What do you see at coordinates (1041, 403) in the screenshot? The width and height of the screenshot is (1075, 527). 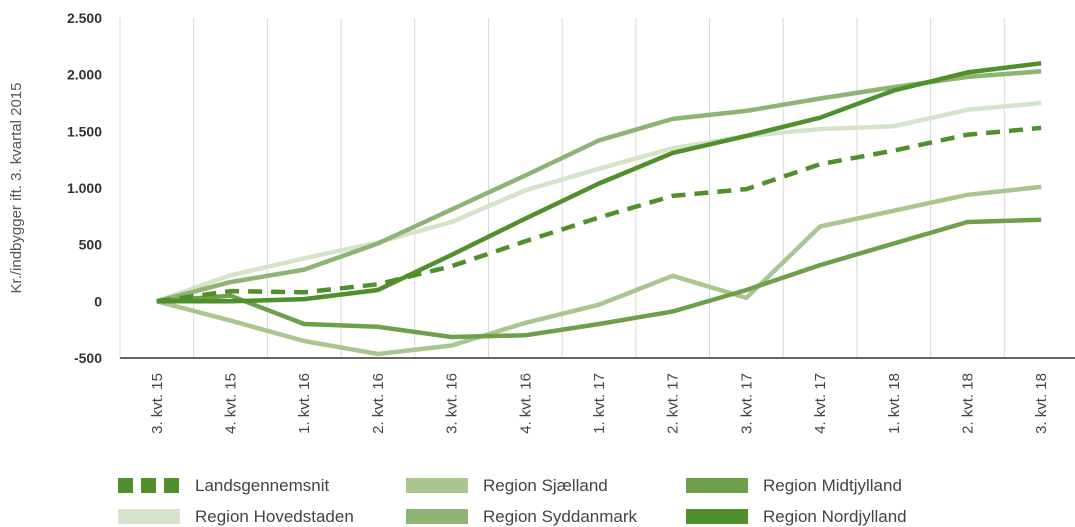 I see `x-tick-label: 3. kvt. 18` at bounding box center [1041, 403].